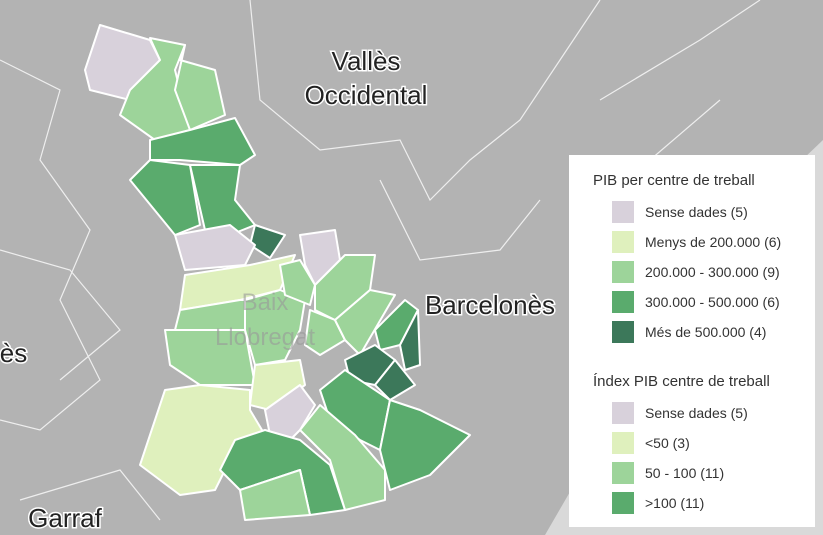 This screenshot has height=535, width=823. I want to click on legend-label: 300.000 - 500.000 (6), so click(712, 302).